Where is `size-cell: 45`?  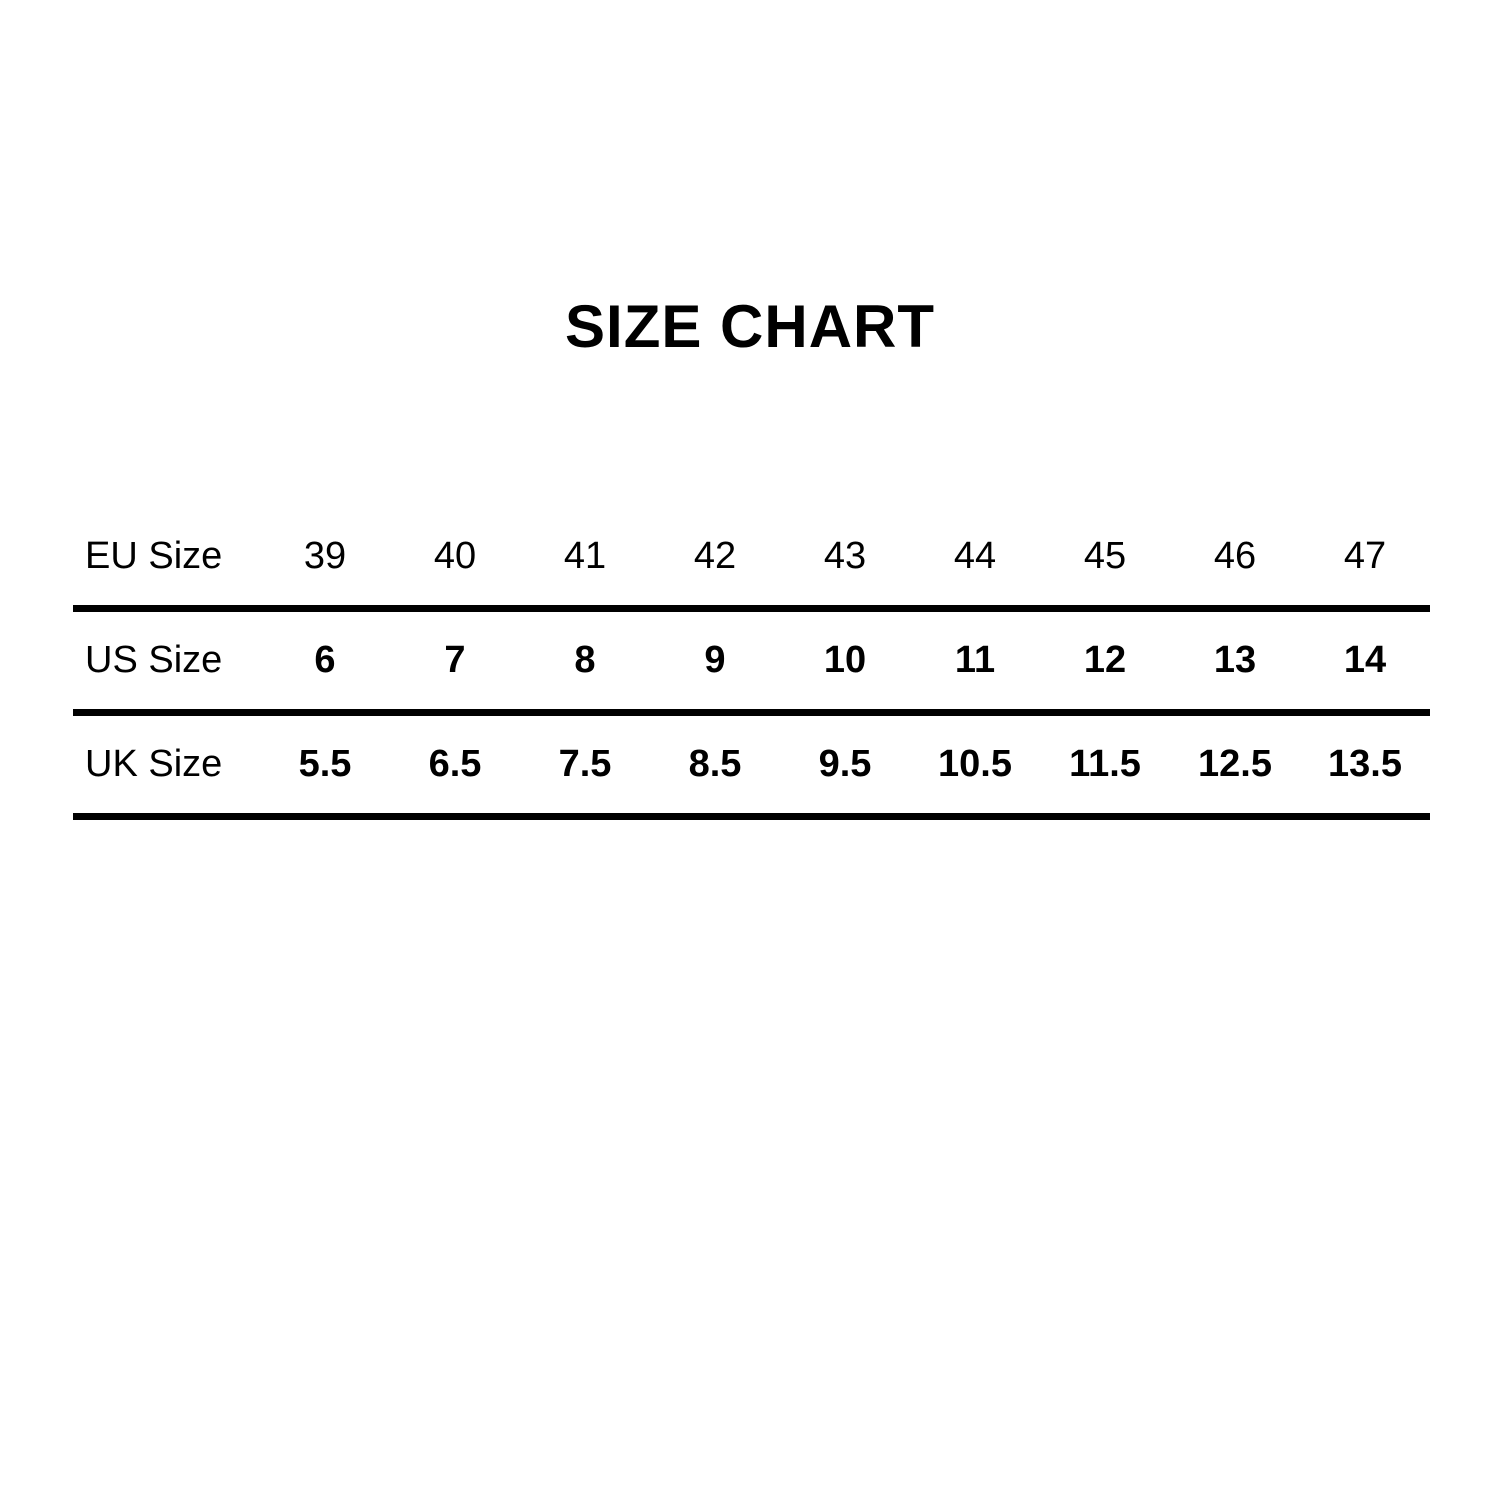 size-cell: 45 is located at coordinates (1105, 556).